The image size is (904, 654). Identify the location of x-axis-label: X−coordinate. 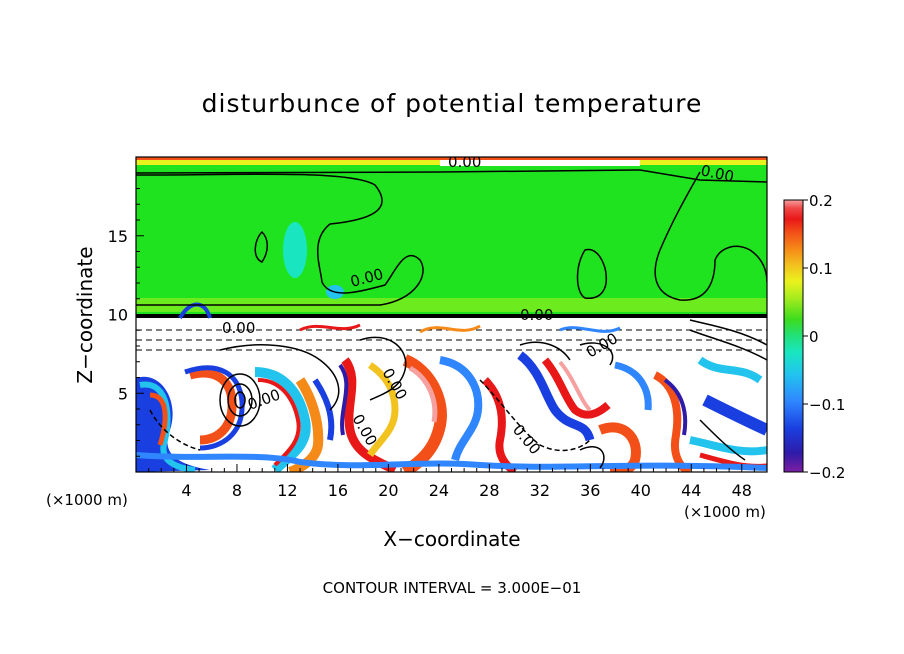
(451, 539).